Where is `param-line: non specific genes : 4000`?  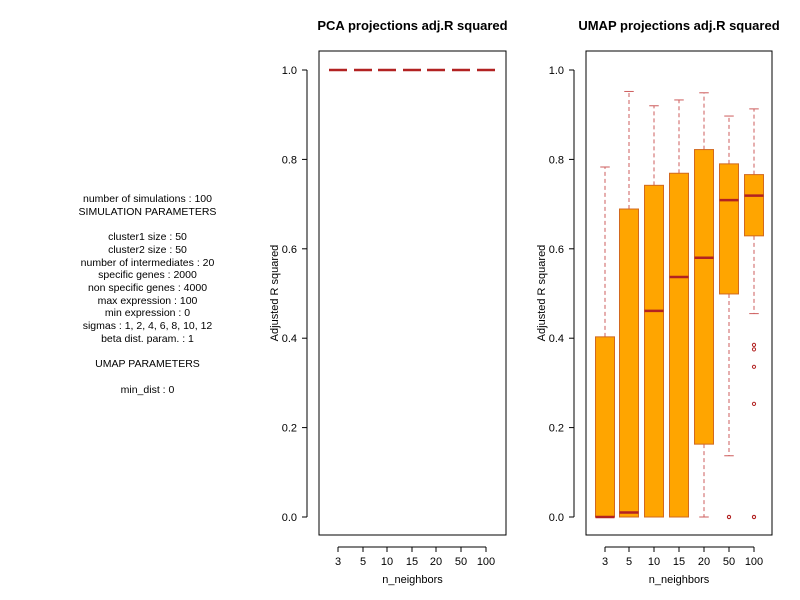
param-line: non specific genes : 4000 is located at coordinates (147, 287).